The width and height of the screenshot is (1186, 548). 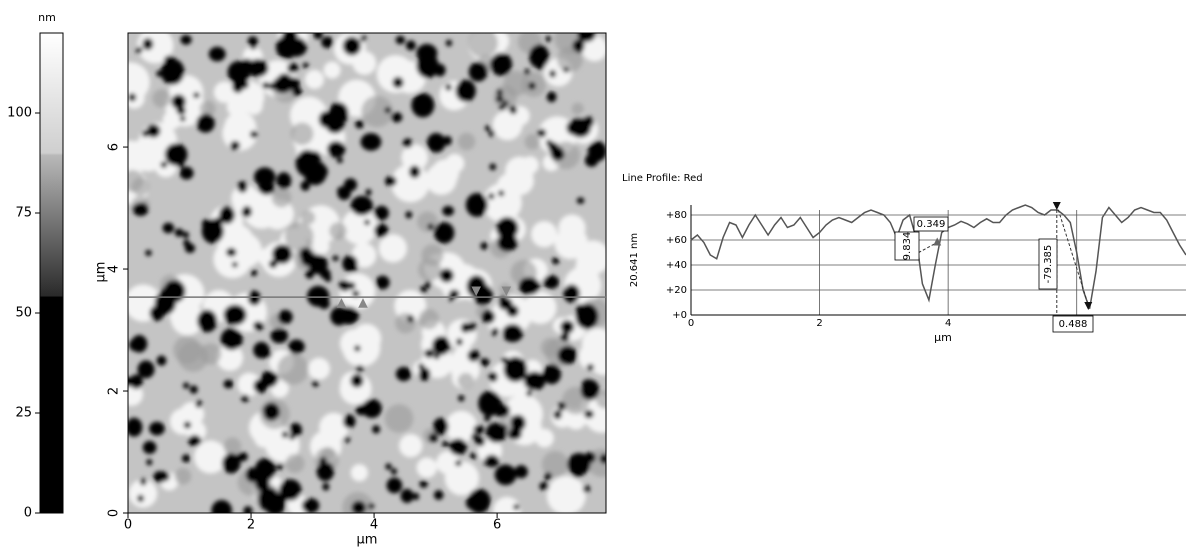 I want to click on cursor-marker, so click(x=506, y=291).